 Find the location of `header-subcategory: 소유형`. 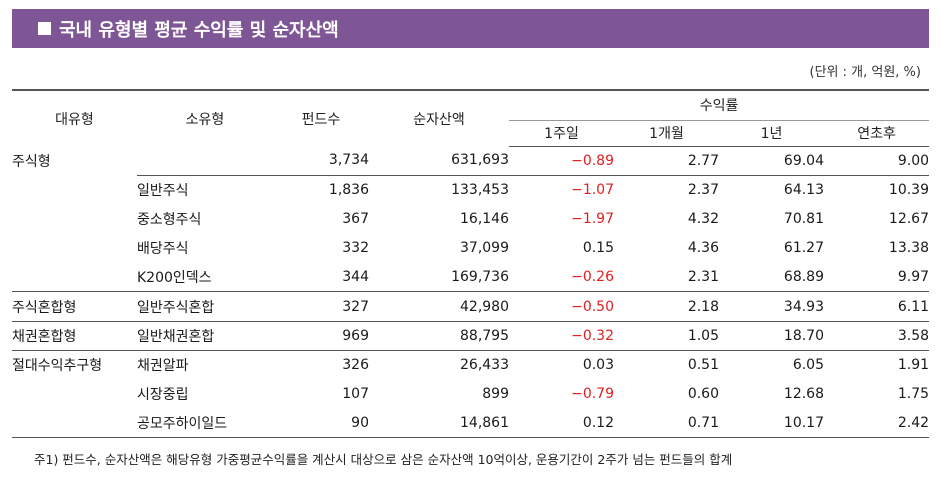

header-subcategory: 소유형 is located at coordinates (205, 117).